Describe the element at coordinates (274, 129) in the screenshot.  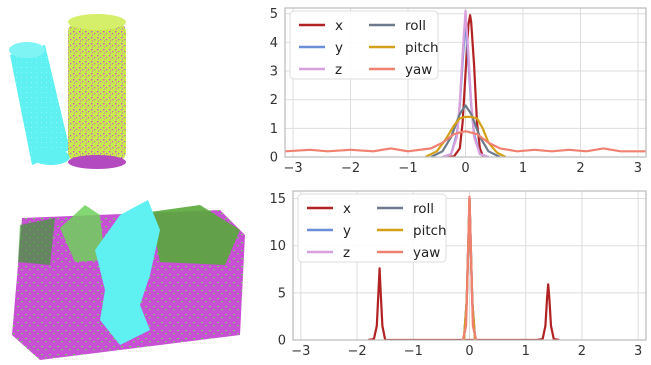
I see `y-tick-label: 1` at that location.